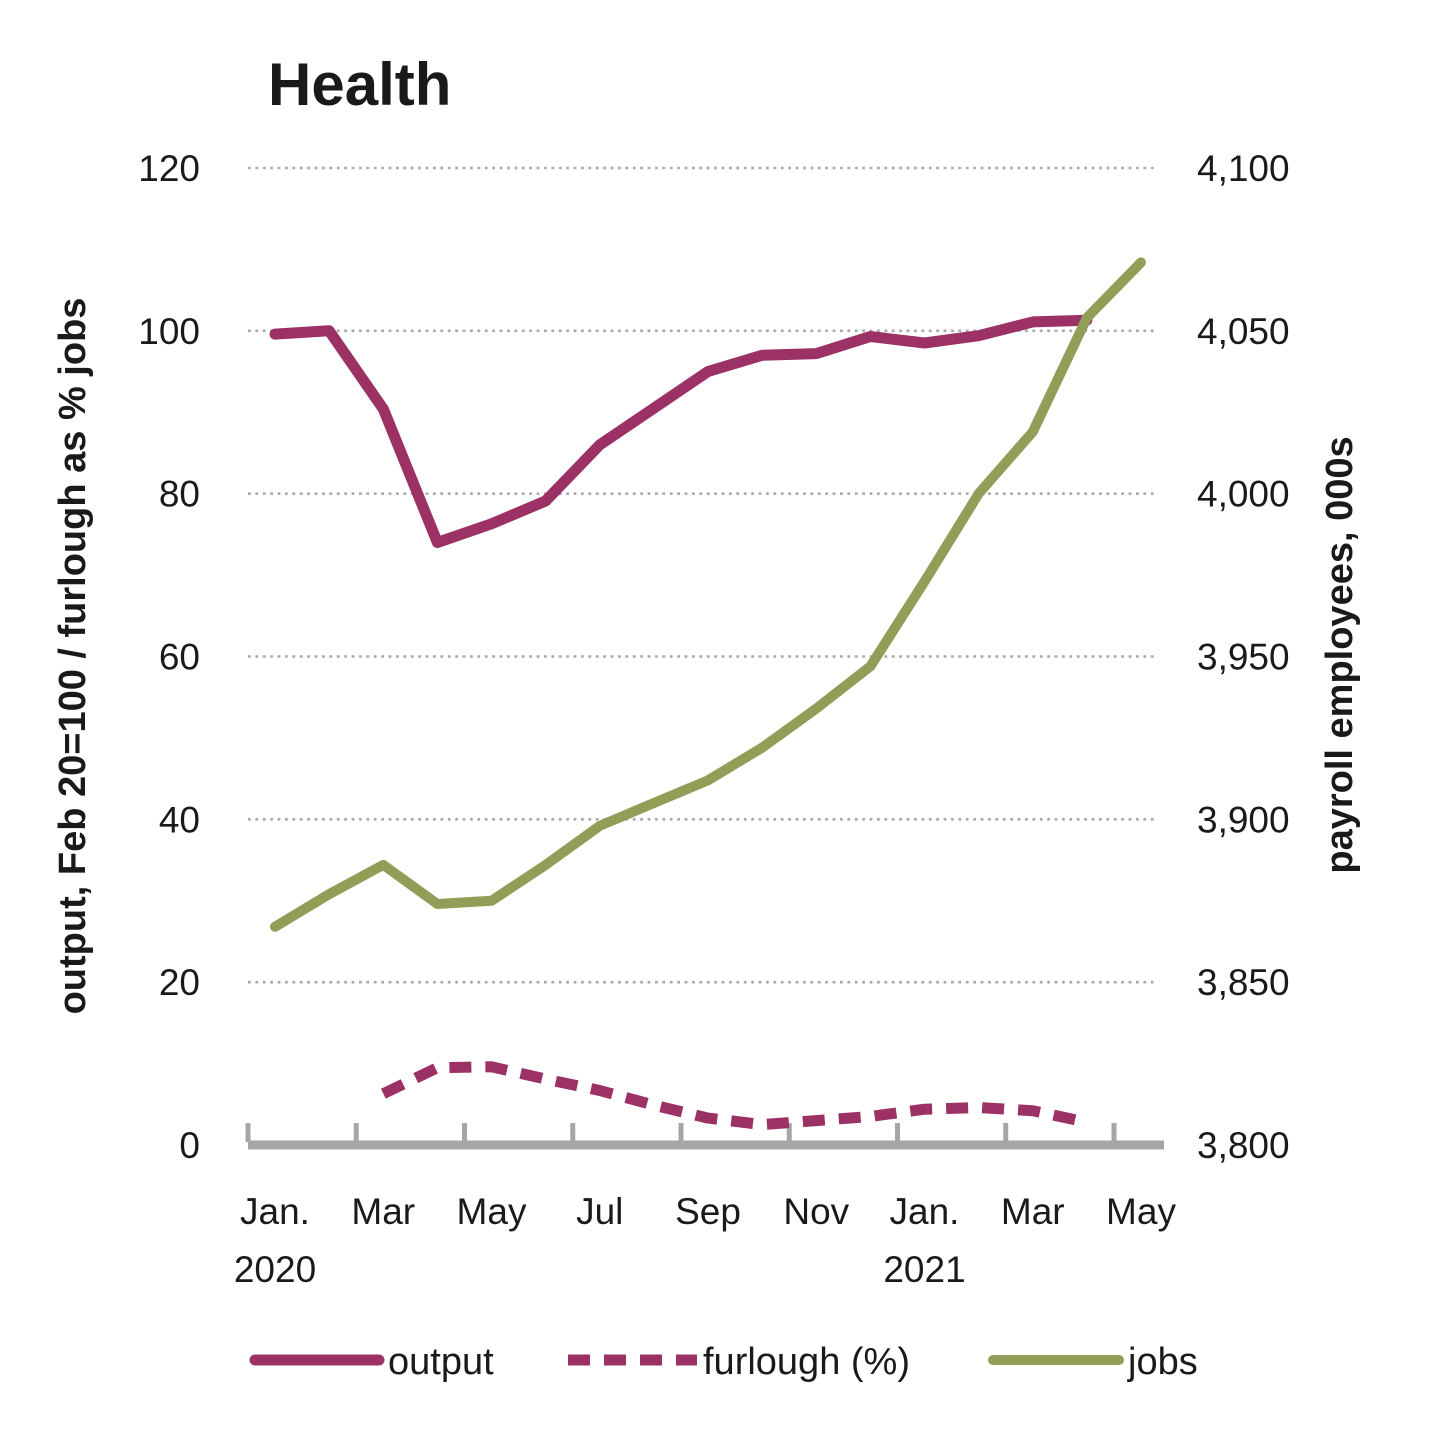 The height and width of the screenshot is (1429, 1429). What do you see at coordinates (704, 1136) in the screenshot?
I see `x-axis` at bounding box center [704, 1136].